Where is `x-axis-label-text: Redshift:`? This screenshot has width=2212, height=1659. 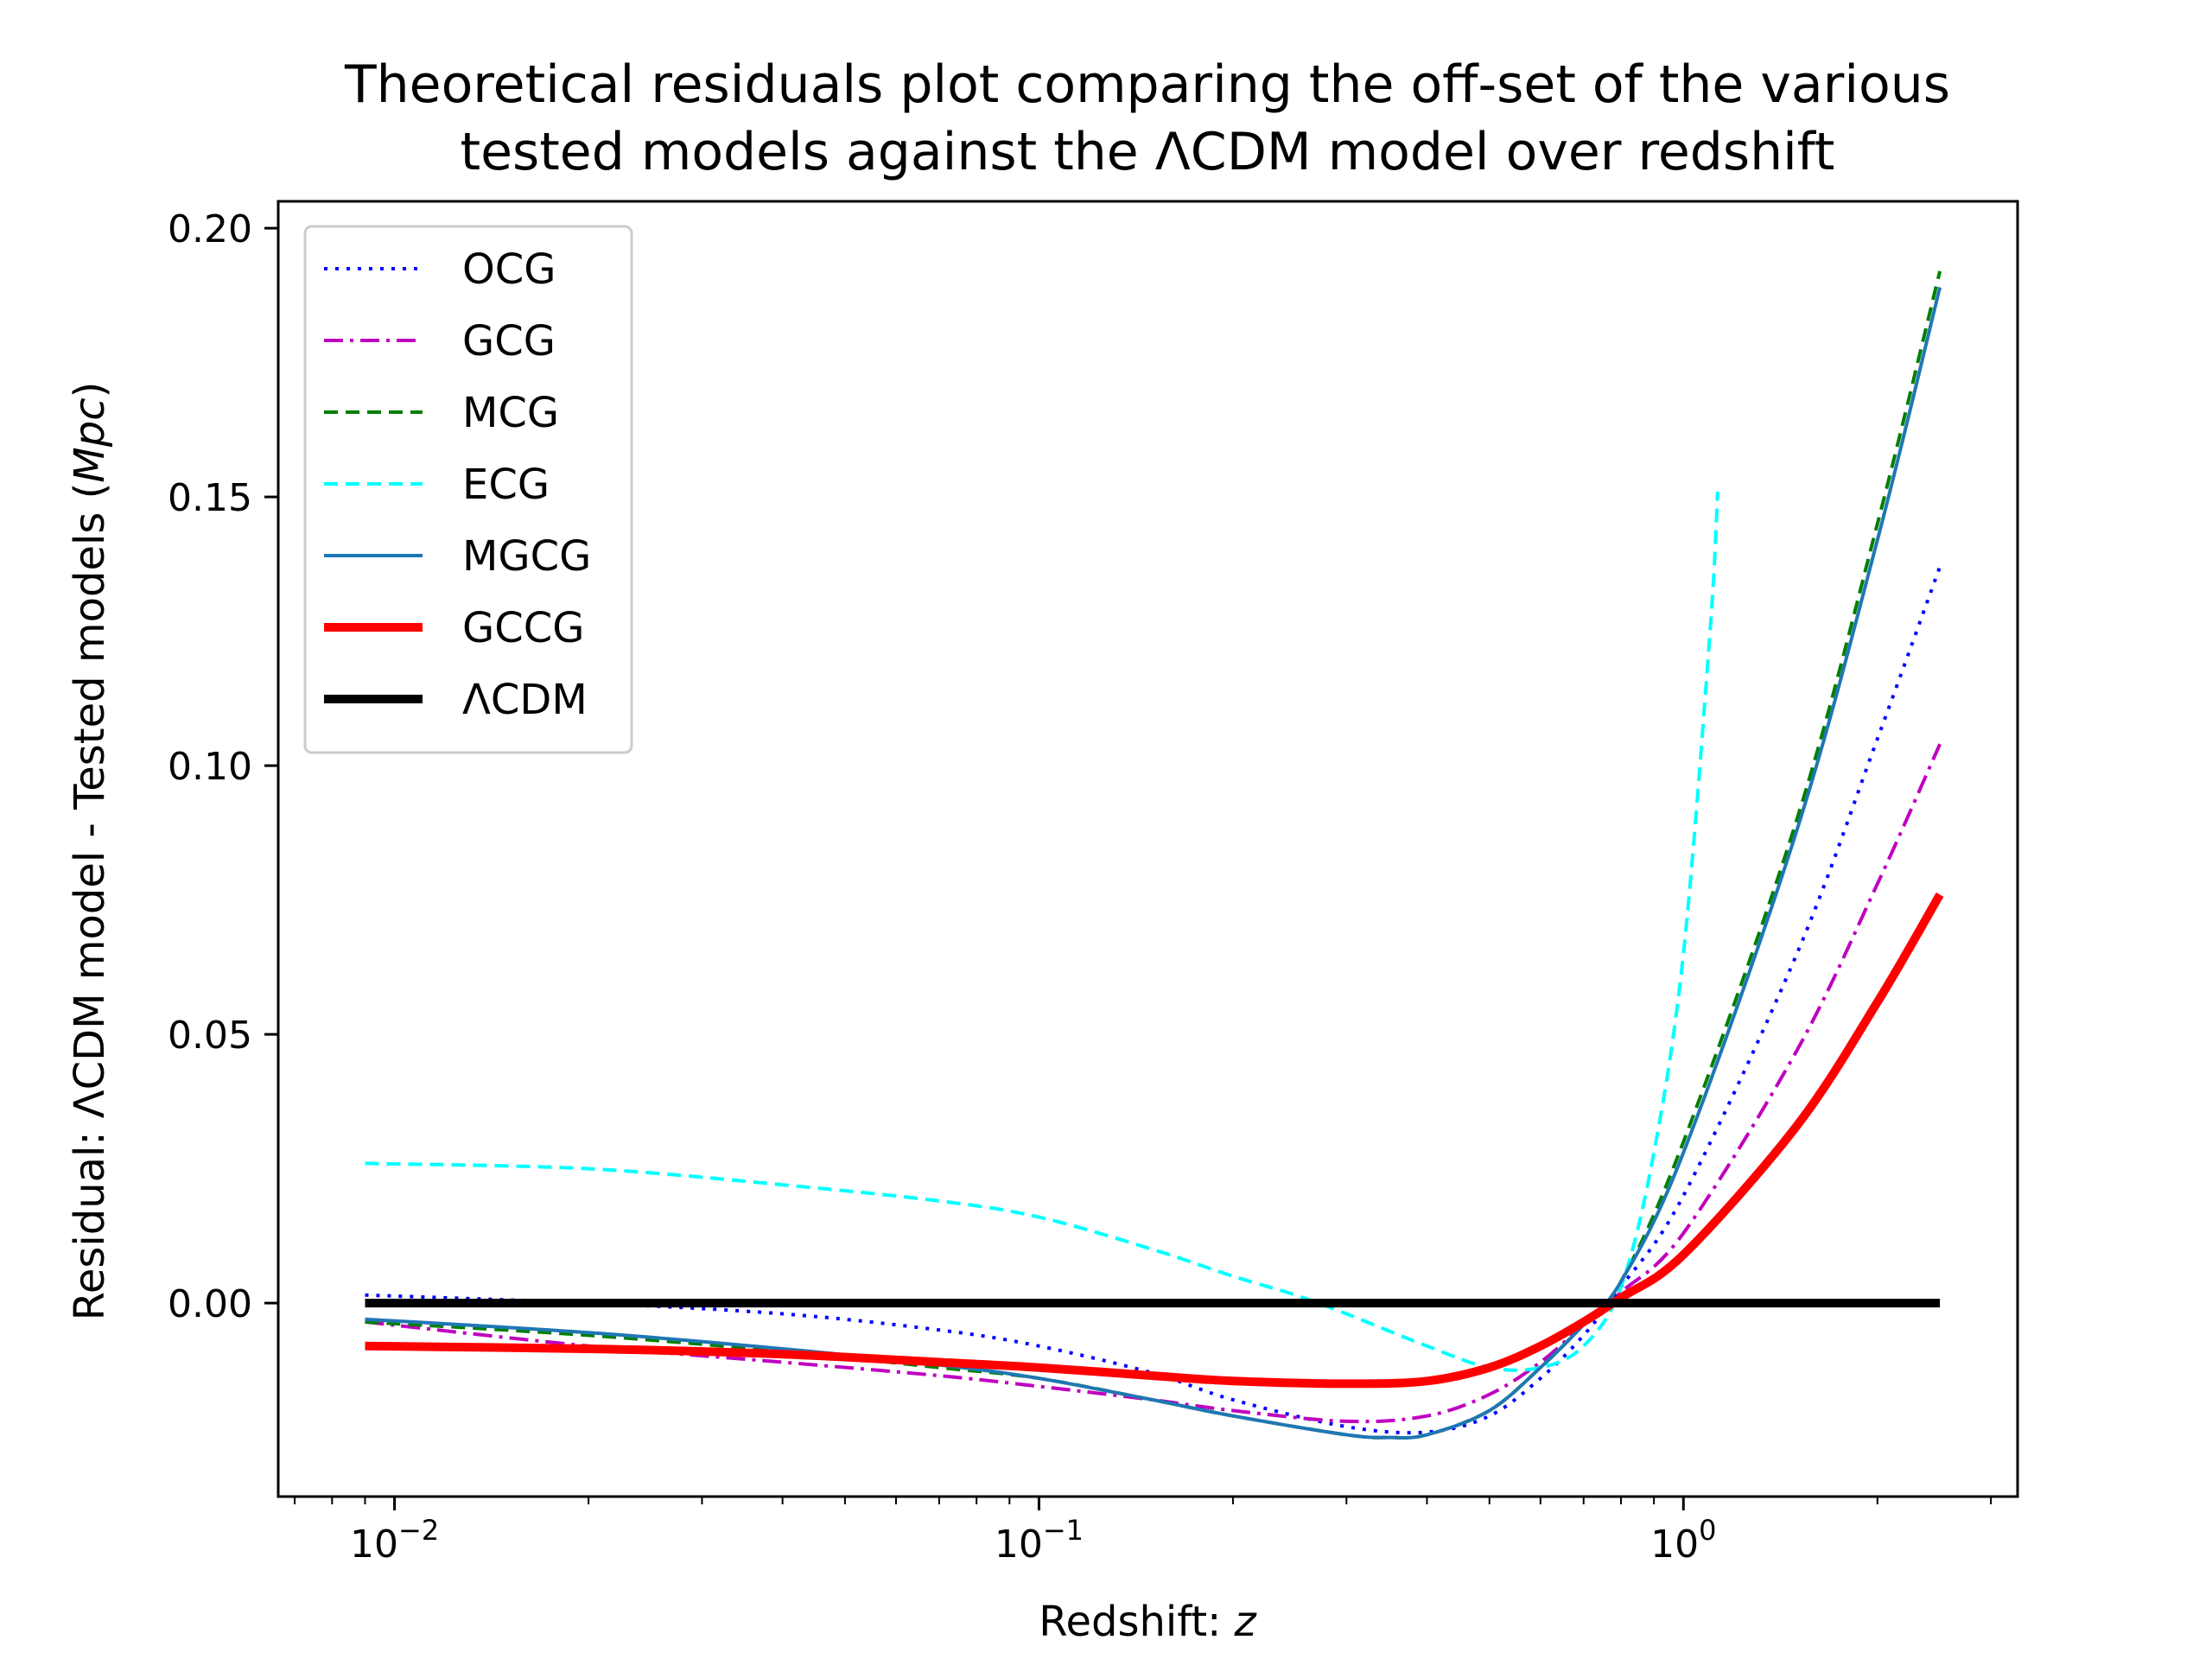 x-axis-label-text: Redshift: is located at coordinates (1136, 1622).